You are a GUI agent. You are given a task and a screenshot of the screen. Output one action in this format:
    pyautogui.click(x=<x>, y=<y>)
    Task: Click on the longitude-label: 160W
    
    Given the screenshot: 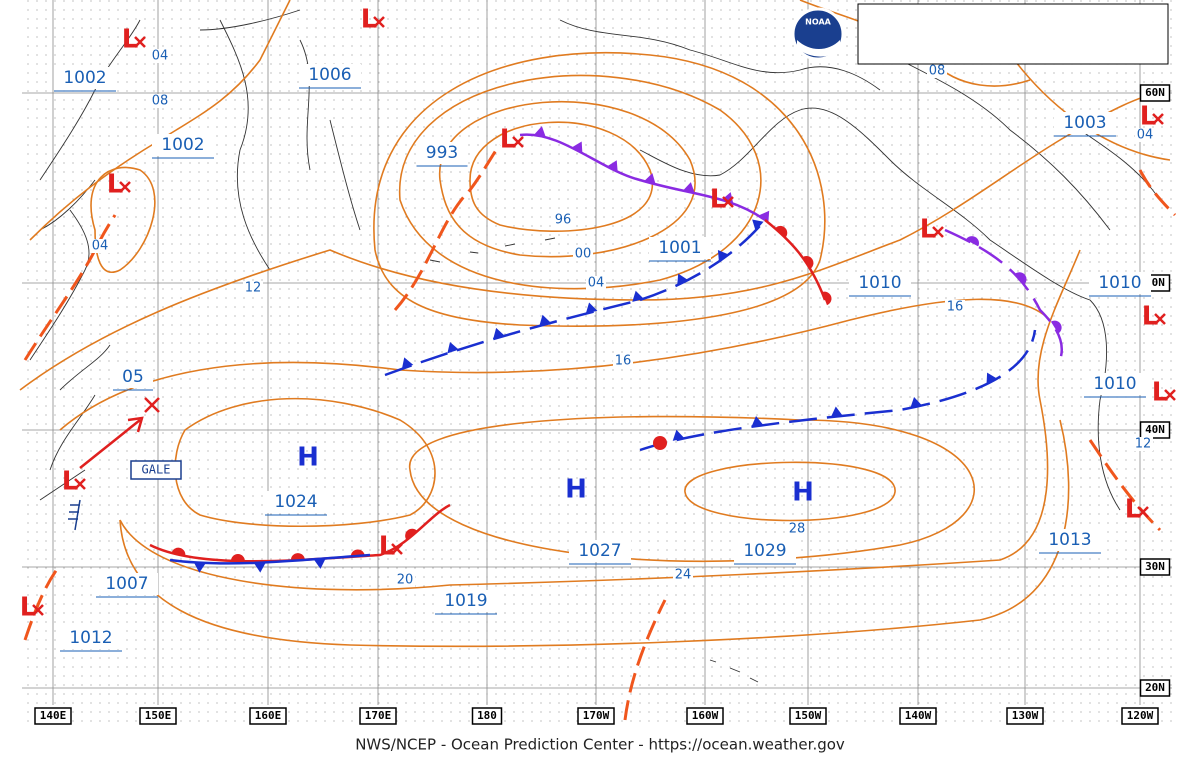 What is the action you would take?
    pyautogui.click(x=705, y=716)
    